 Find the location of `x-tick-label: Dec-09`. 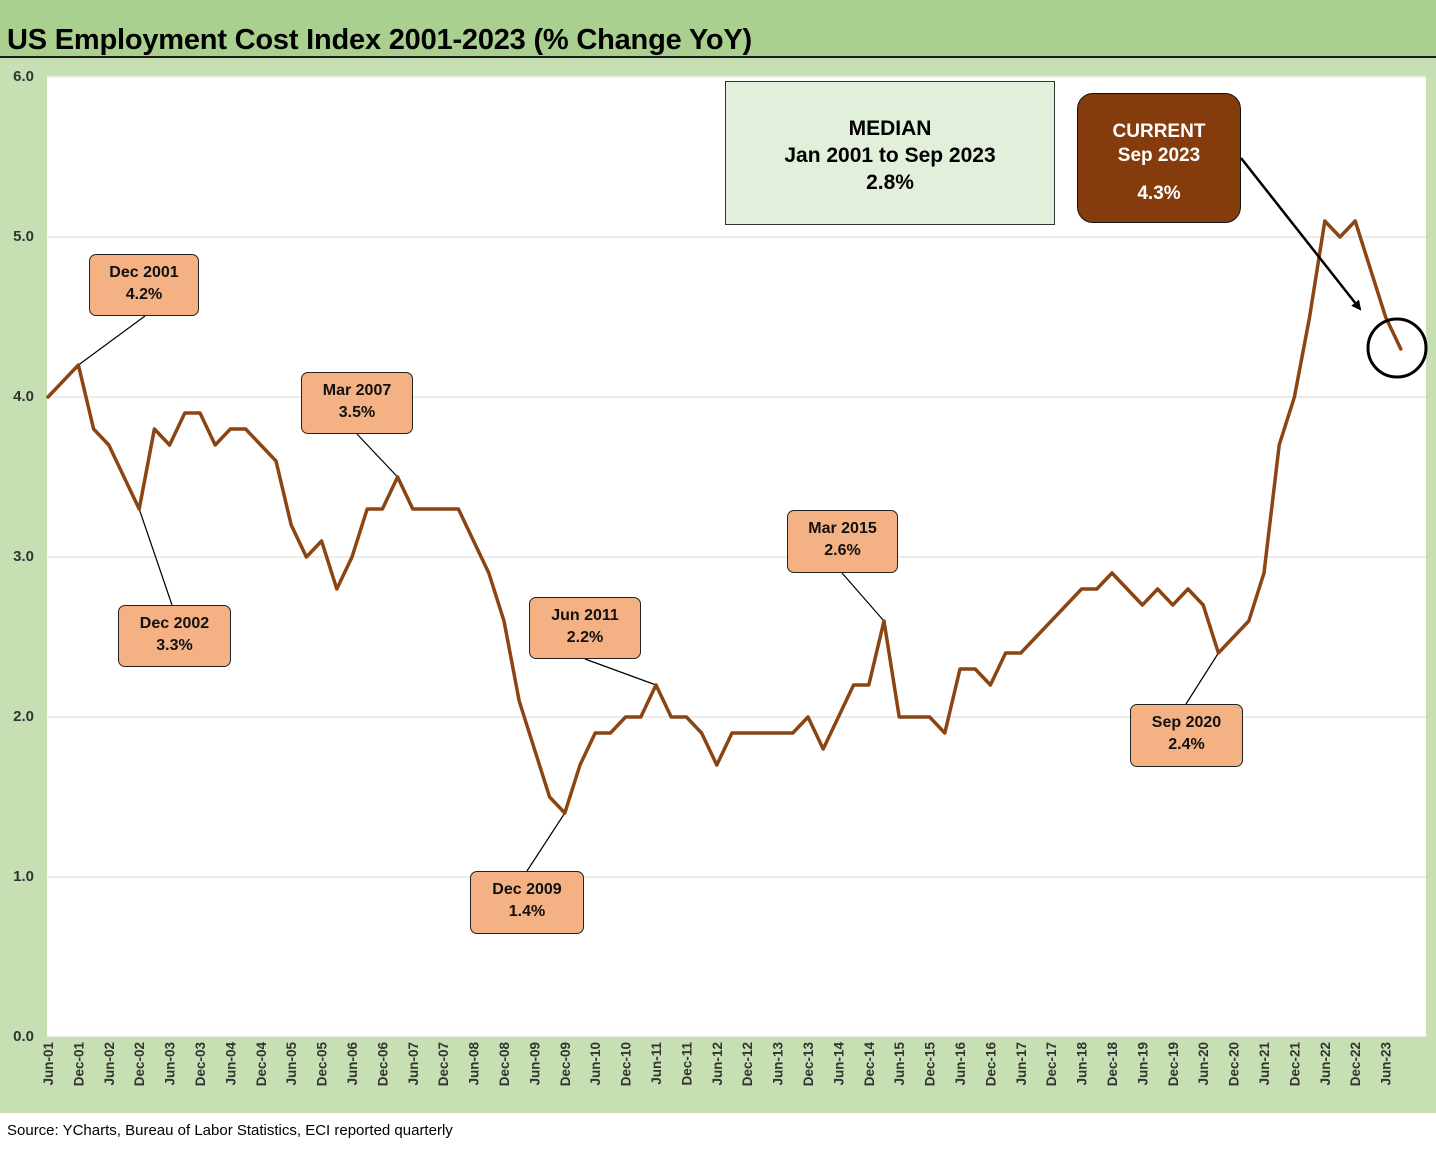

x-tick-label: Dec-09 is located at coordinates (565, 1064).